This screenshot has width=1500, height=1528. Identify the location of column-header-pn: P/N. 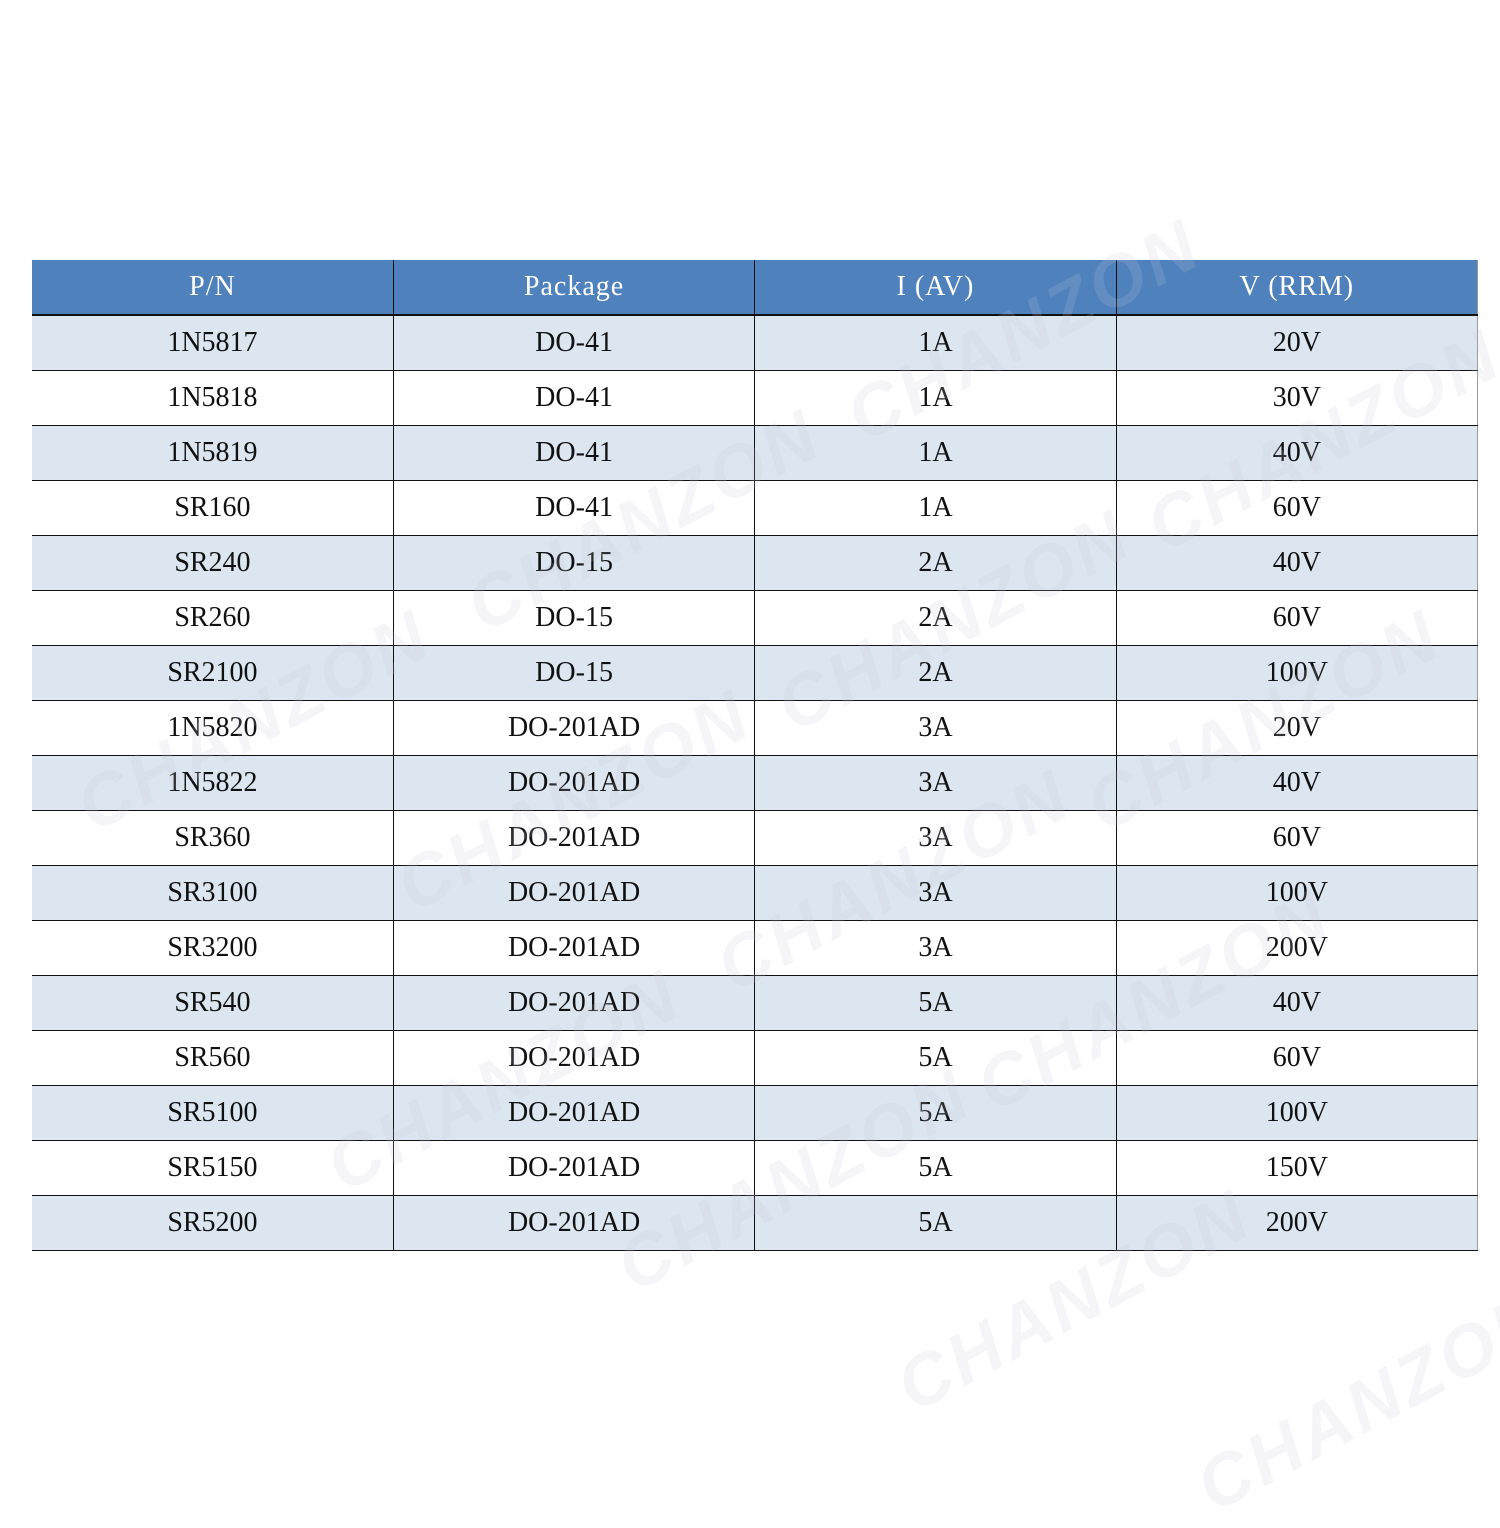
(213, 288).